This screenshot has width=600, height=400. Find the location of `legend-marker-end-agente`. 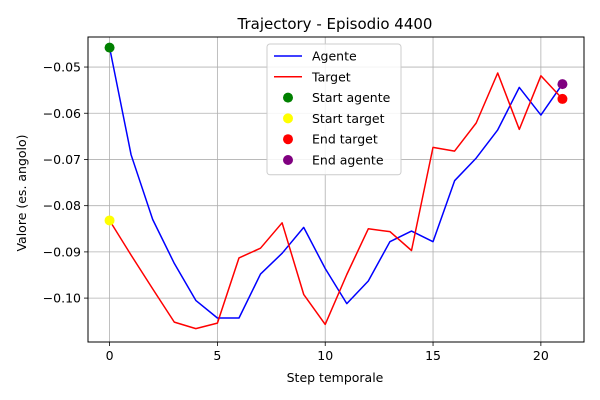

legend-marker-end-agente is located at coordinates (288, 160).